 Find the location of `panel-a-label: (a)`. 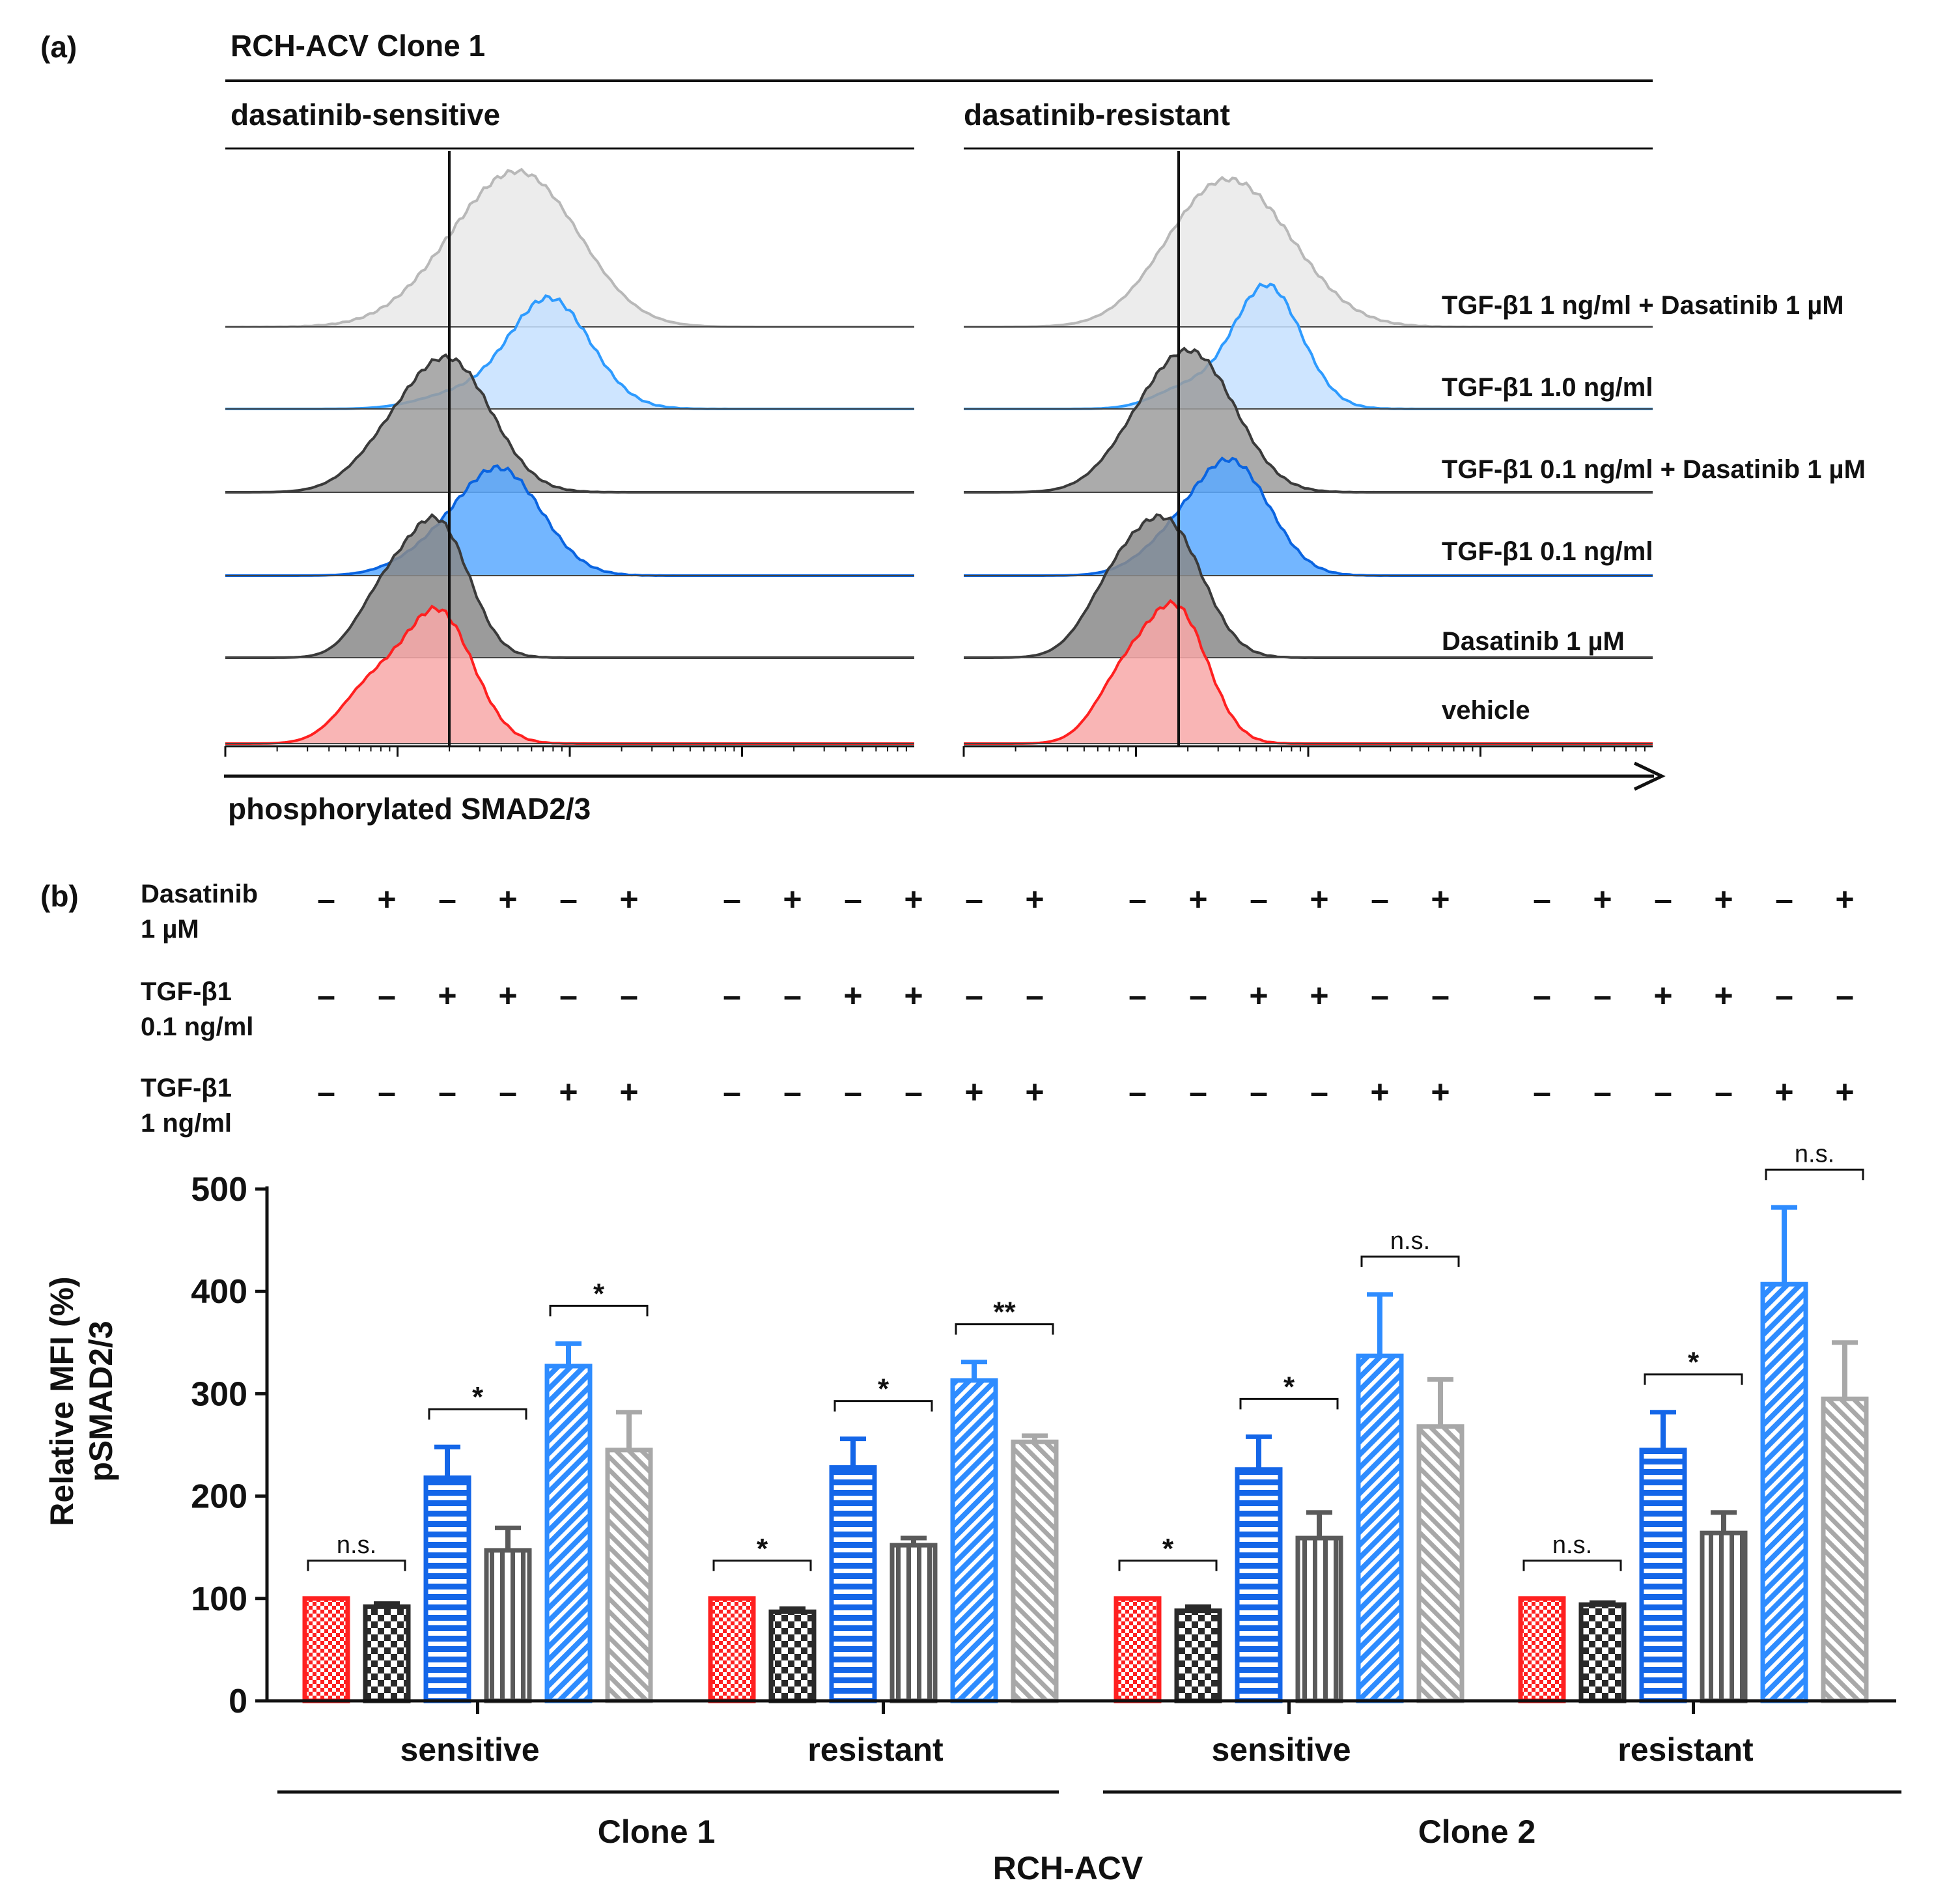

panel-a-label: (a) is located at coordinates (58, 47).